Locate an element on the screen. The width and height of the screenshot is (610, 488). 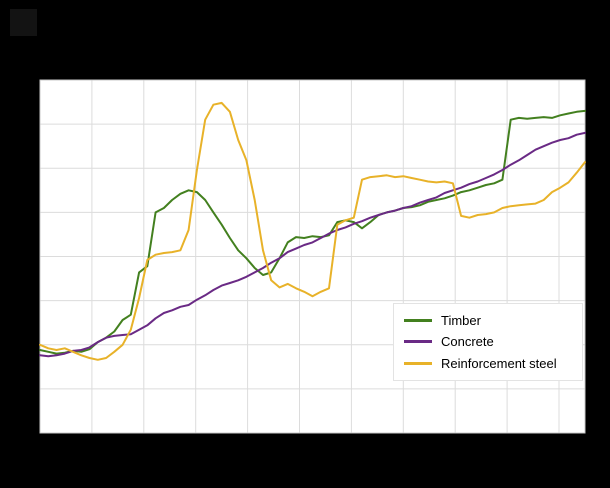
legend: Timber Concrete Reinforcement steel is located at coordinates (488, 342).